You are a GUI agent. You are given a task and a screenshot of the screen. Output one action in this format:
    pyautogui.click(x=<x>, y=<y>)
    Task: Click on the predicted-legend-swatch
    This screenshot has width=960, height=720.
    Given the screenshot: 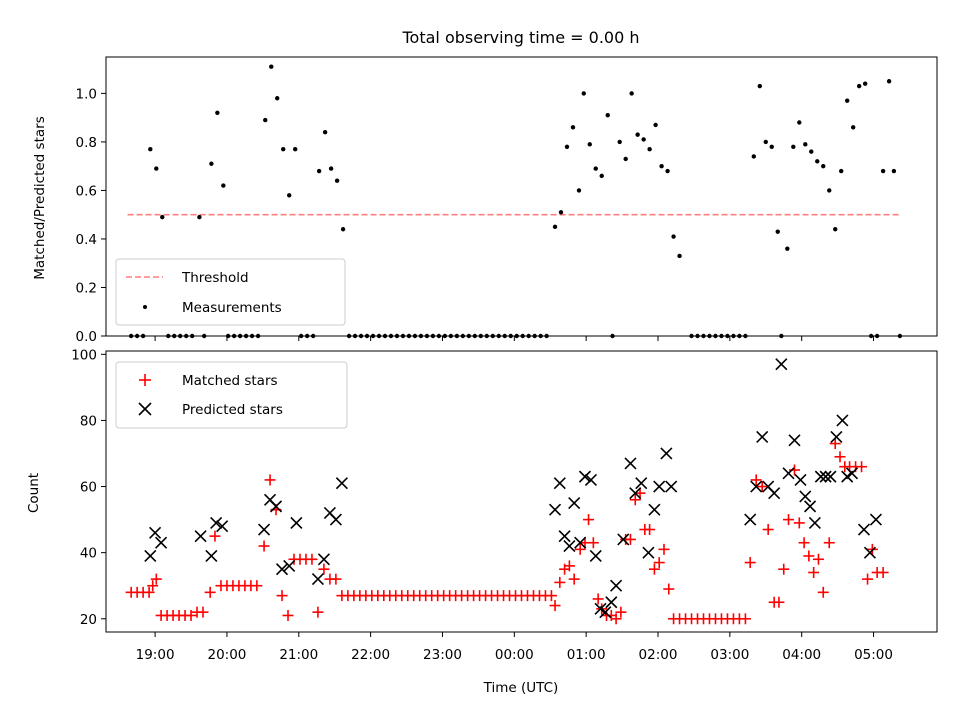 What is the action you would take?
    pyautogui.click(x=145, y=409)
    